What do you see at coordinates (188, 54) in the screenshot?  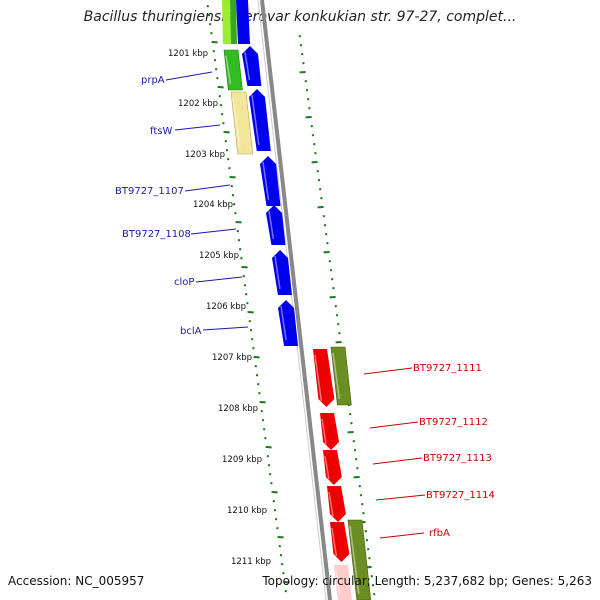 I see `kbp-label: 1201 kbp` at bounding box center [188, 54].